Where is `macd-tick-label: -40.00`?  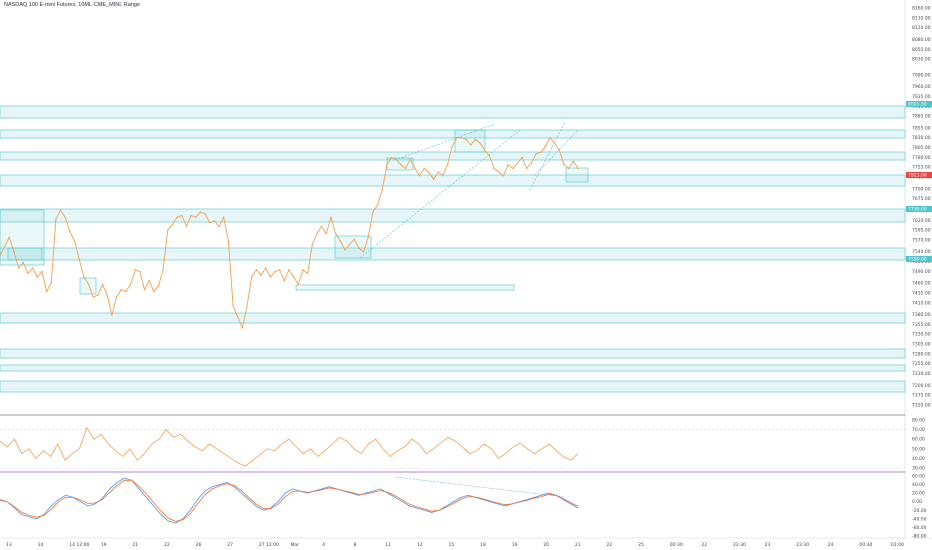
macd-tick-label: -40.00 is located at coordinates (919, 519).